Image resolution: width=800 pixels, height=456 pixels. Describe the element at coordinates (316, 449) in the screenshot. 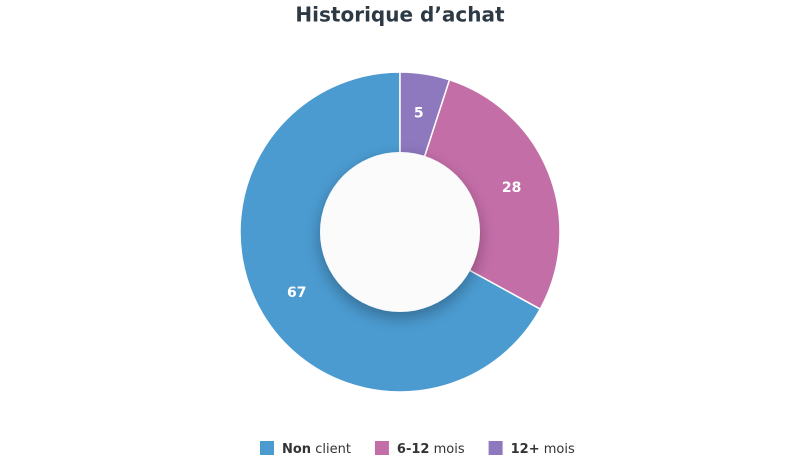

I see `legend-label: Non client` at that location.